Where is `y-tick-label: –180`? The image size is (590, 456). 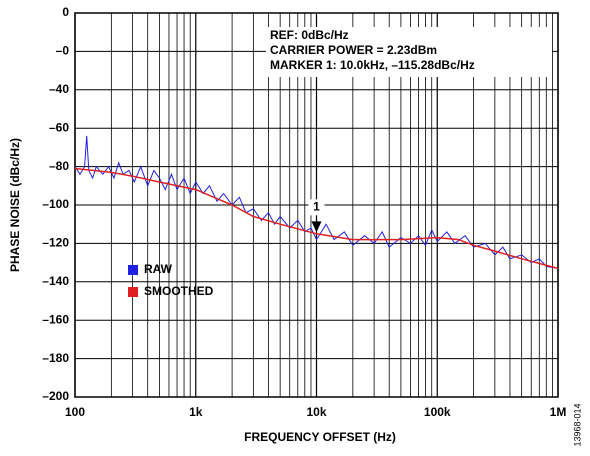
y-tick-label: –180 is located at coordinates (55, 358).